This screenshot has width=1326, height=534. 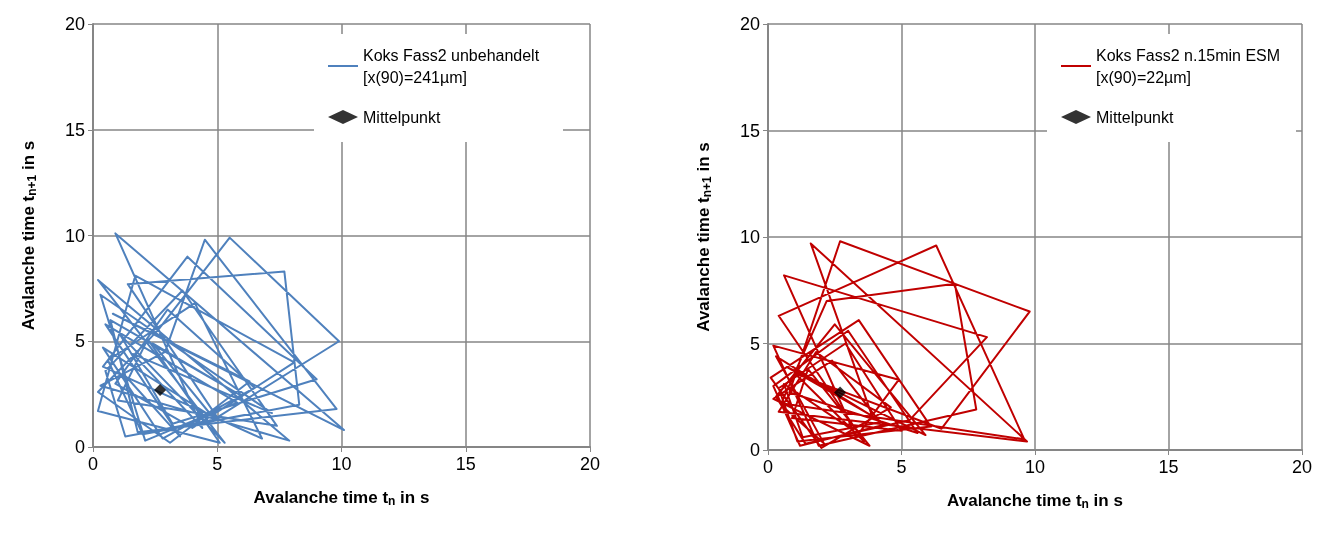 I want to click on y-axis-title: Avalanche time tn+1 in s, so click(x=28, y=235).